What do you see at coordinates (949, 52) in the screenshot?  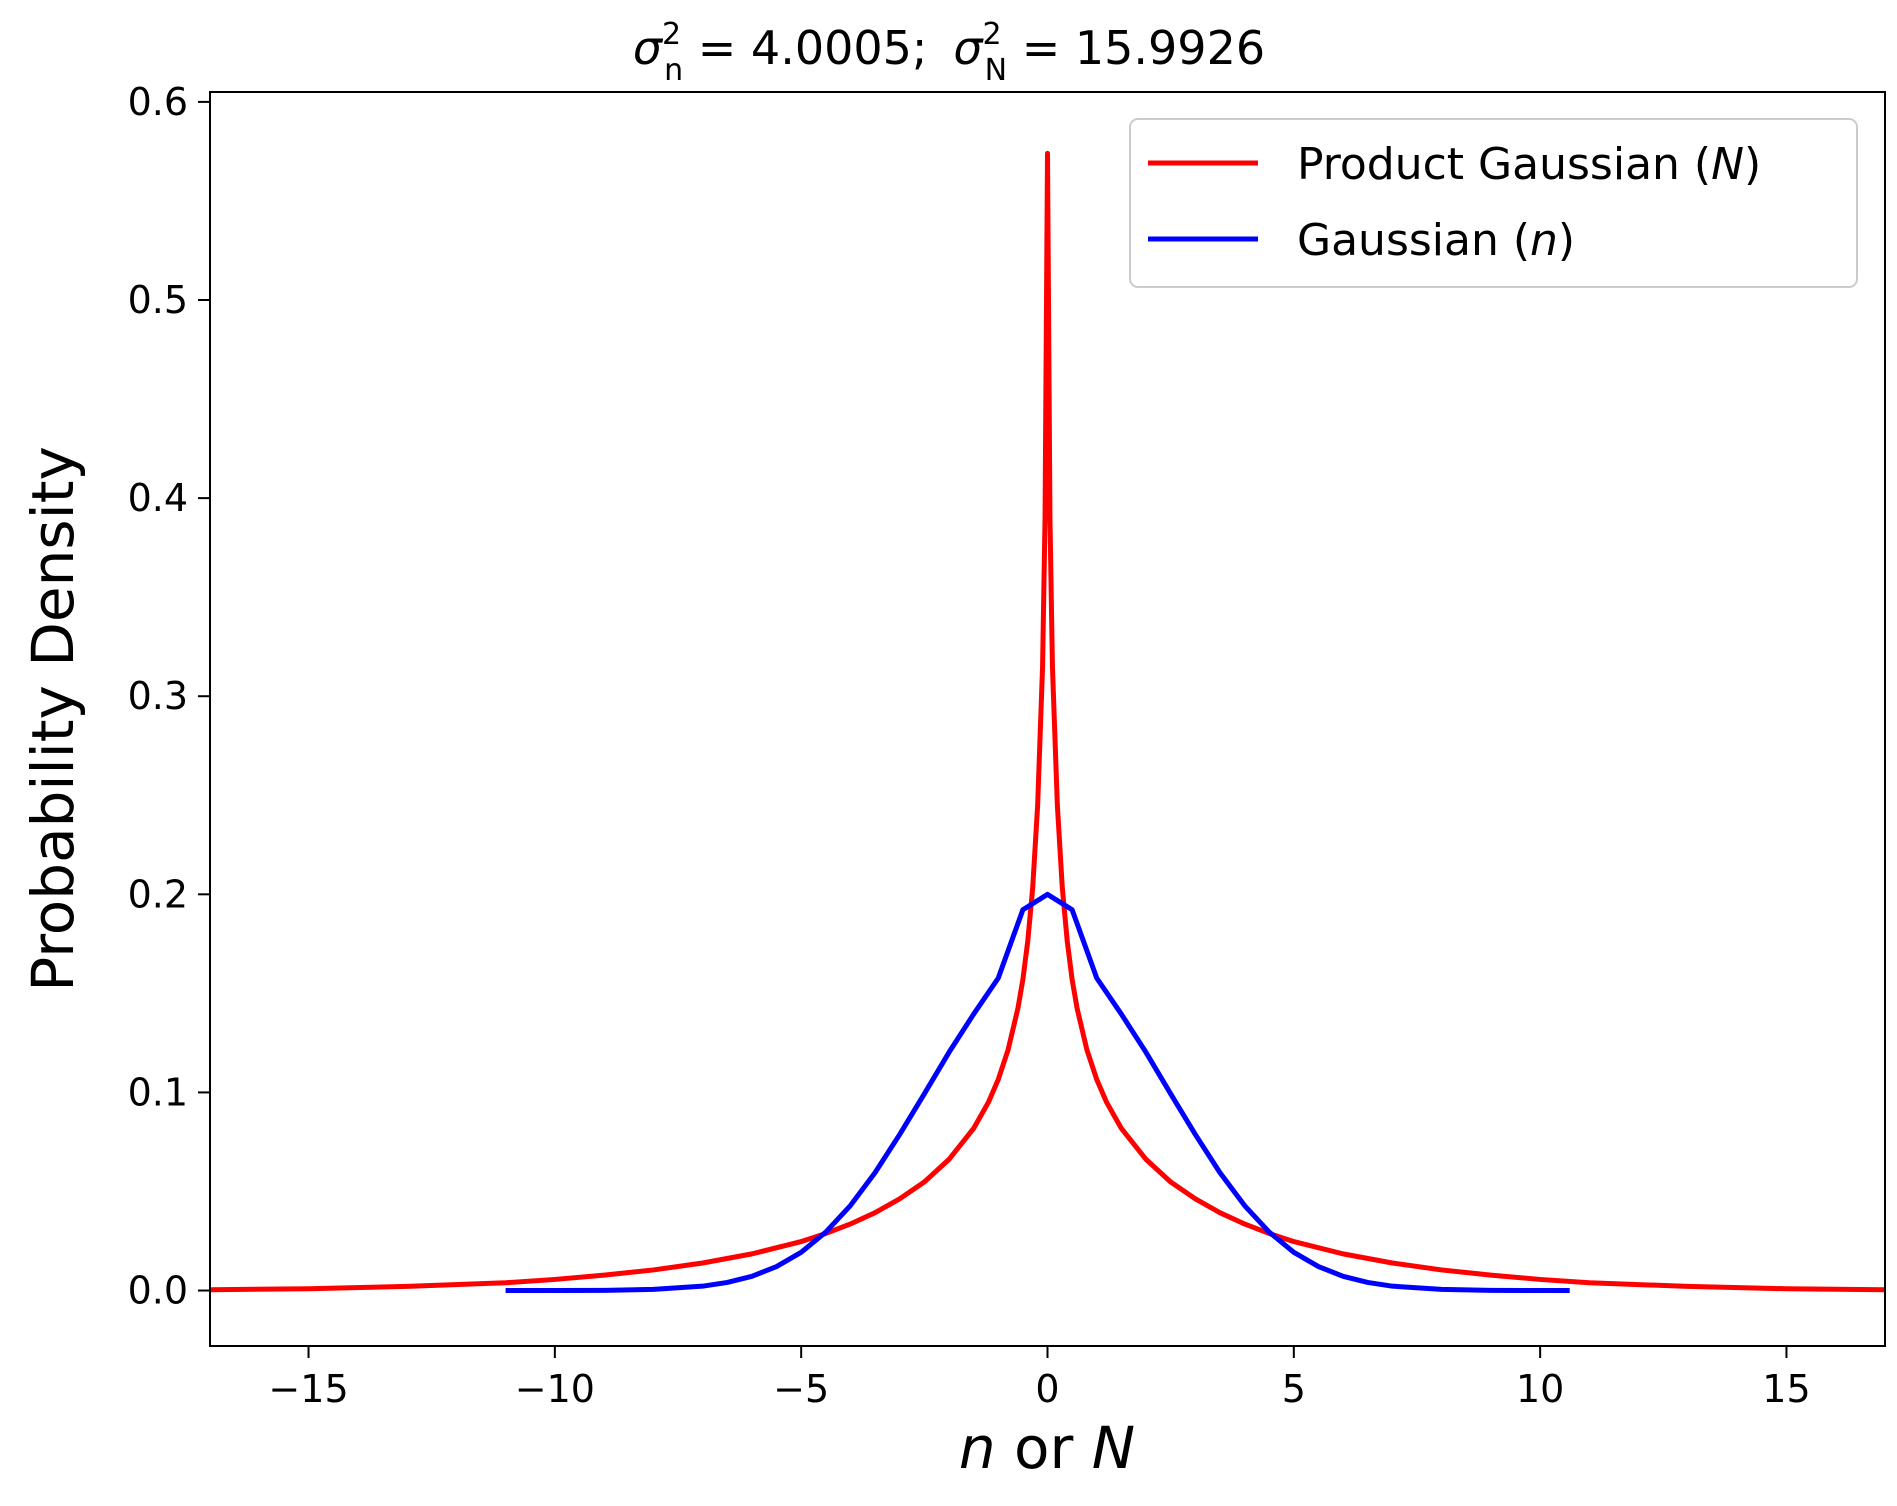 I see `chart-title: σ2 n = 4.0005; σ2 N = 15.9926` at bounding box center [949, 52].